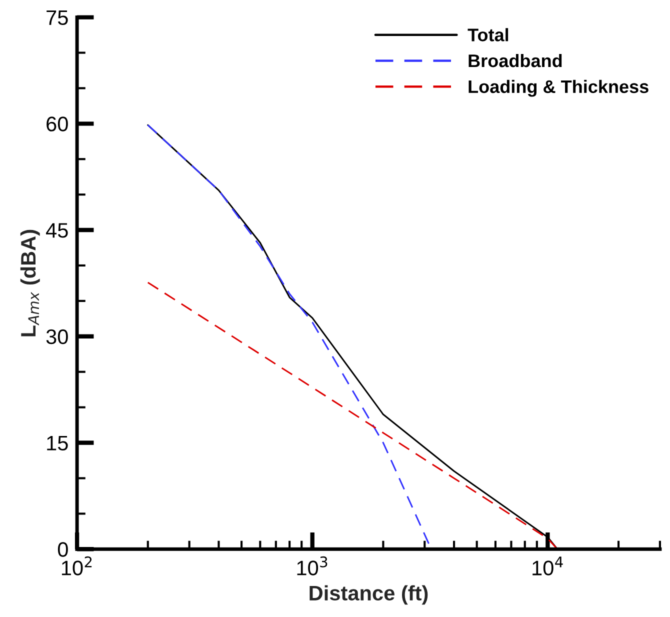 The image size is (670, 617). What do you see at coordinates (547, 566) in the screenshot?
I see `x-tick-label: 10$^{4}$` at bounding box center [547, 566].